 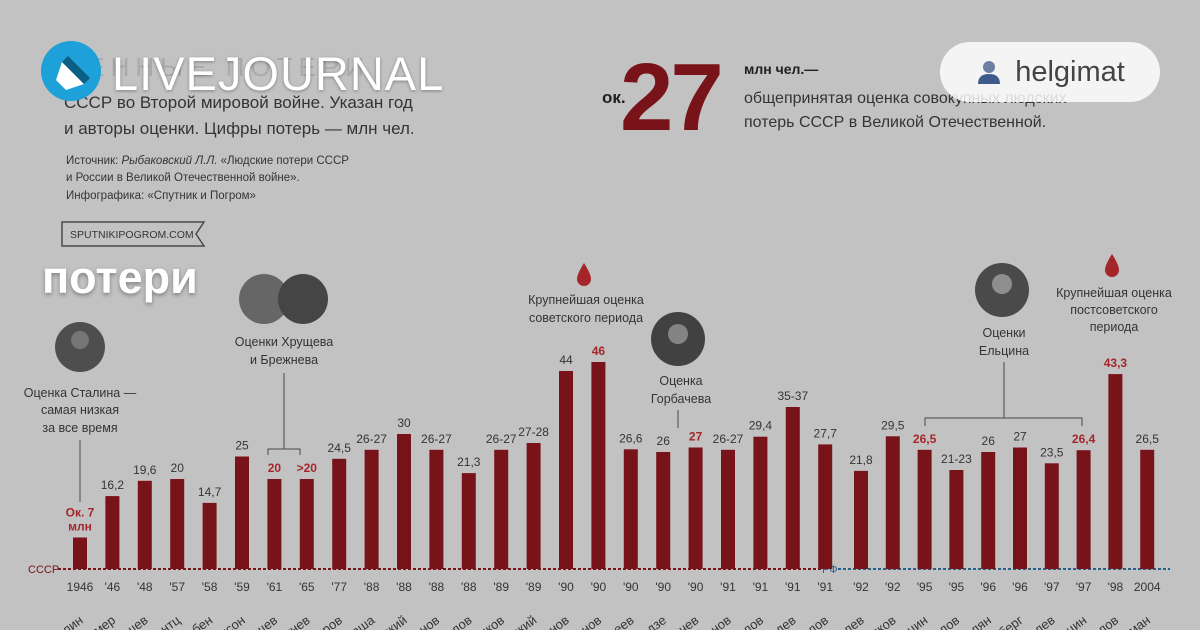 I want to click on data-label: 23,5, so click(x=1052, y=452).